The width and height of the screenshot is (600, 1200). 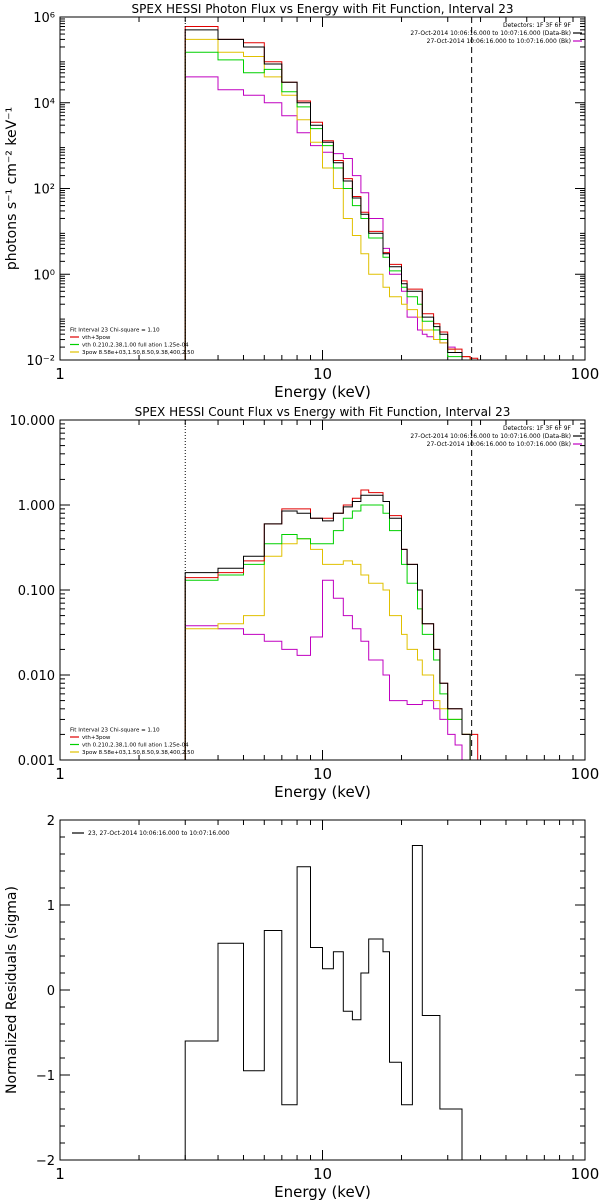 I want to click on y-axis-label: photons s⁻¹ cm⁻² keV⁻¹, so click(x=12, y=188).